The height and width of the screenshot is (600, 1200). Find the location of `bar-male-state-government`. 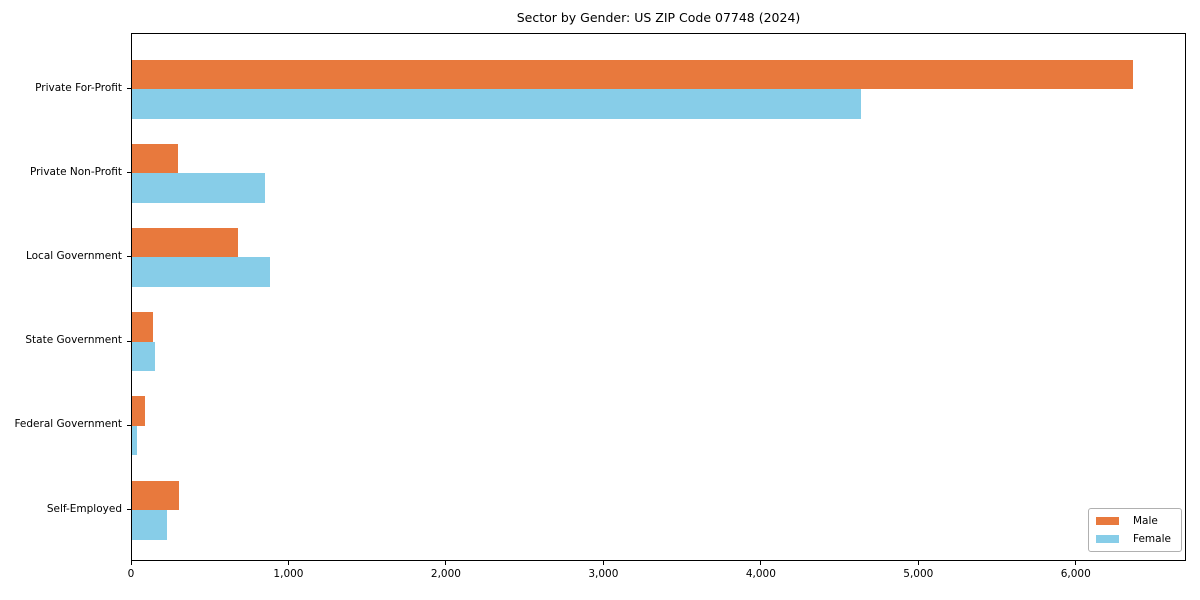

bar-male-state-government is located at coordinates (143, 327).